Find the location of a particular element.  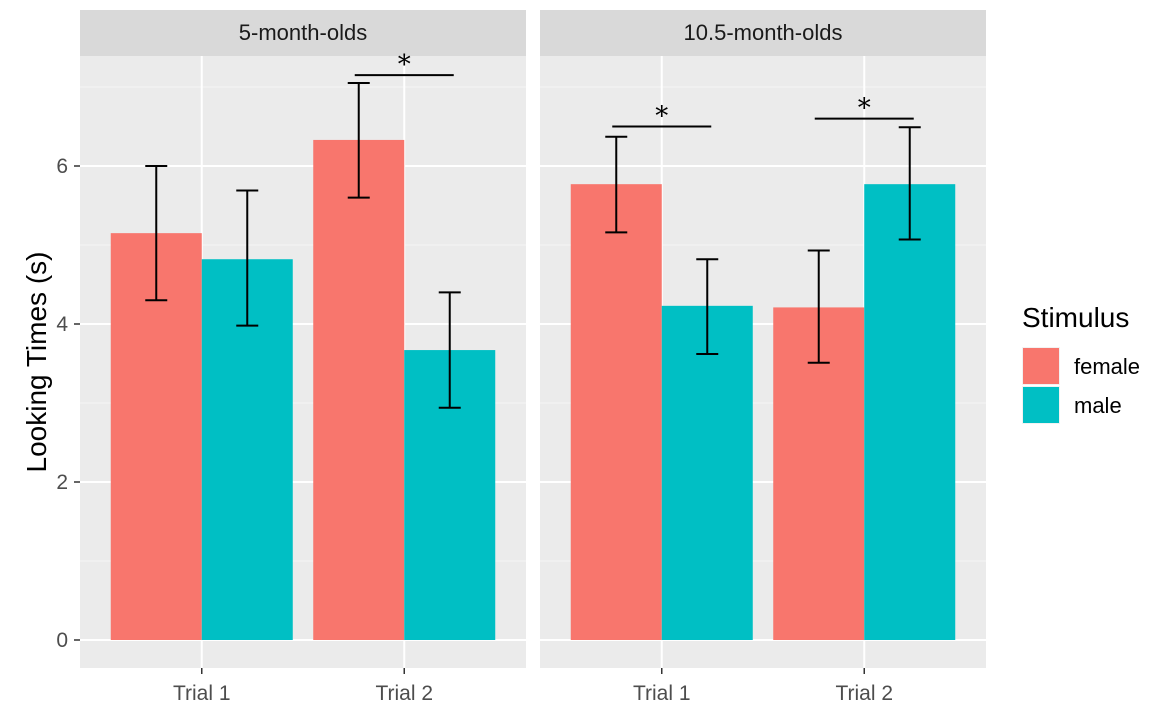

y-tick-label: 0 is located at coordinates (62, 640).